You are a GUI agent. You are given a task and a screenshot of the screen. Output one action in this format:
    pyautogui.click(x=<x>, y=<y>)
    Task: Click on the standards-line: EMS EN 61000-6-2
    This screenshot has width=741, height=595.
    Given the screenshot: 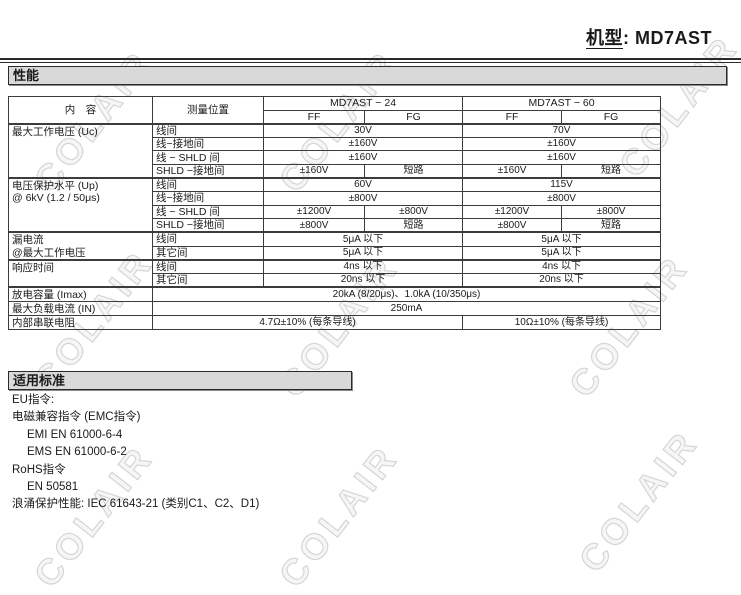 What is the action you would take?
    pyautogui.click(x=77, y=452)
    